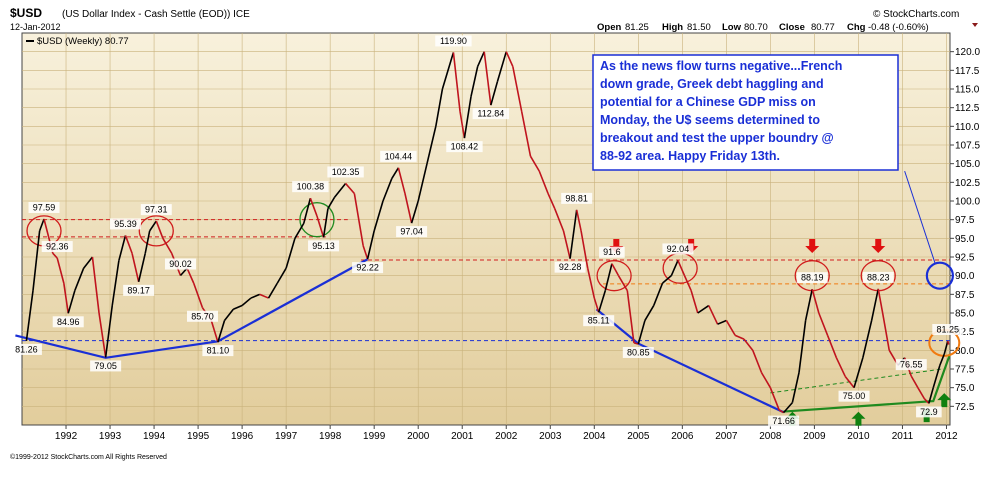  I want to click on y-tick-label: 80.0, so click(965, 351).